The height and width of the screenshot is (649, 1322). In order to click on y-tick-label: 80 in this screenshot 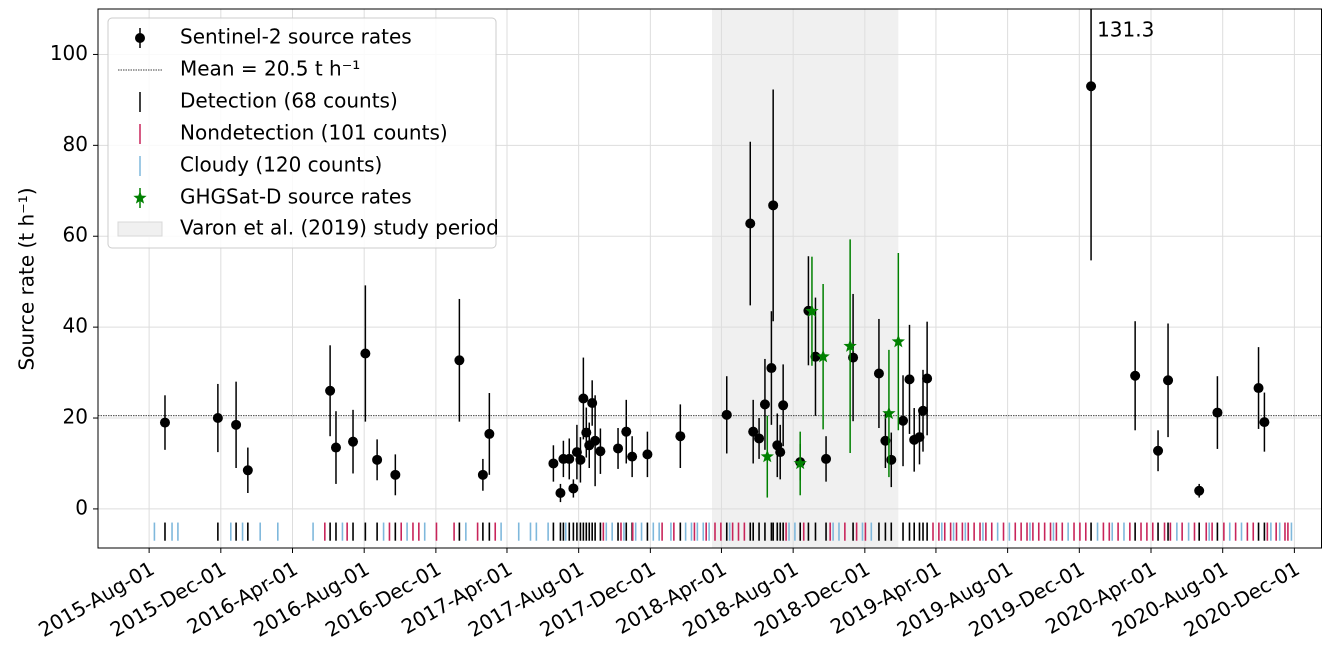, I will do `click(75, 144)`.